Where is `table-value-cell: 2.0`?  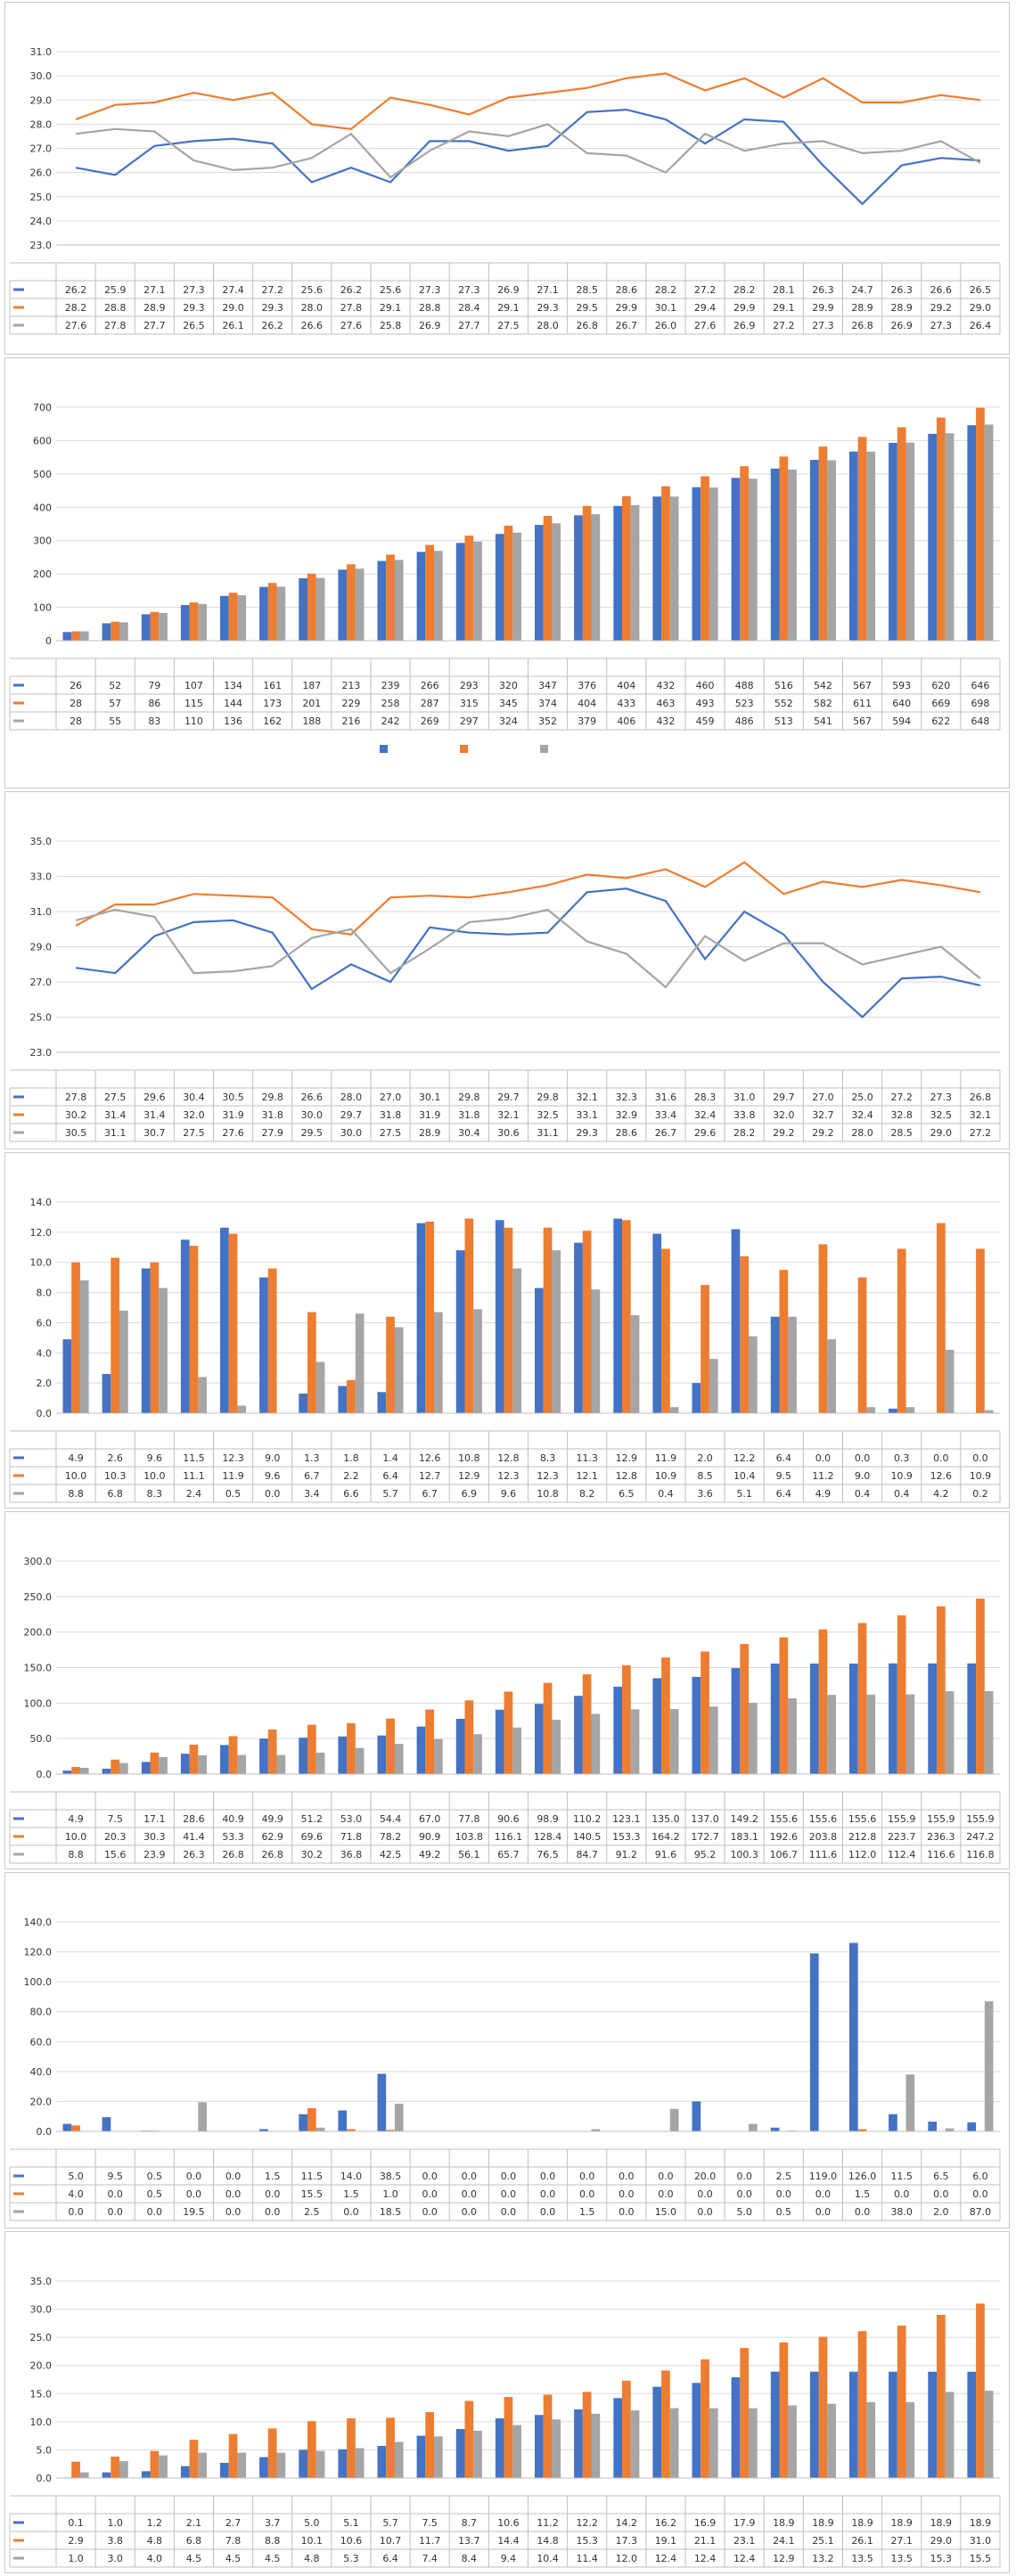
table-value-cell: 2.0 is located at coordinates (941, 2212).